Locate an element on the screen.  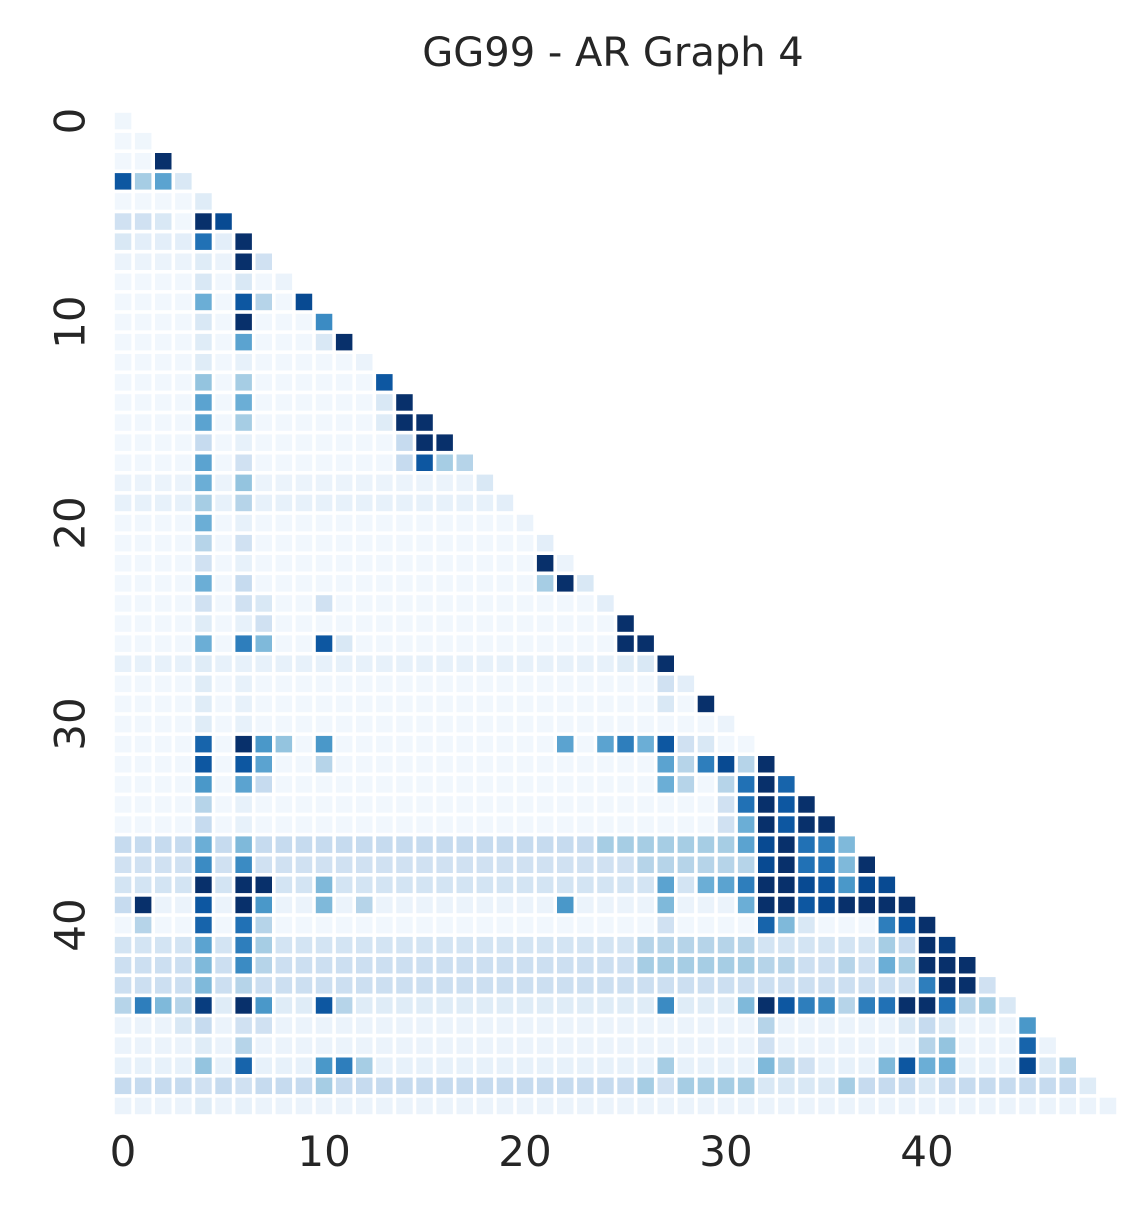
heatmap-cell-r32-c10 is located at coordinates (324, 764).